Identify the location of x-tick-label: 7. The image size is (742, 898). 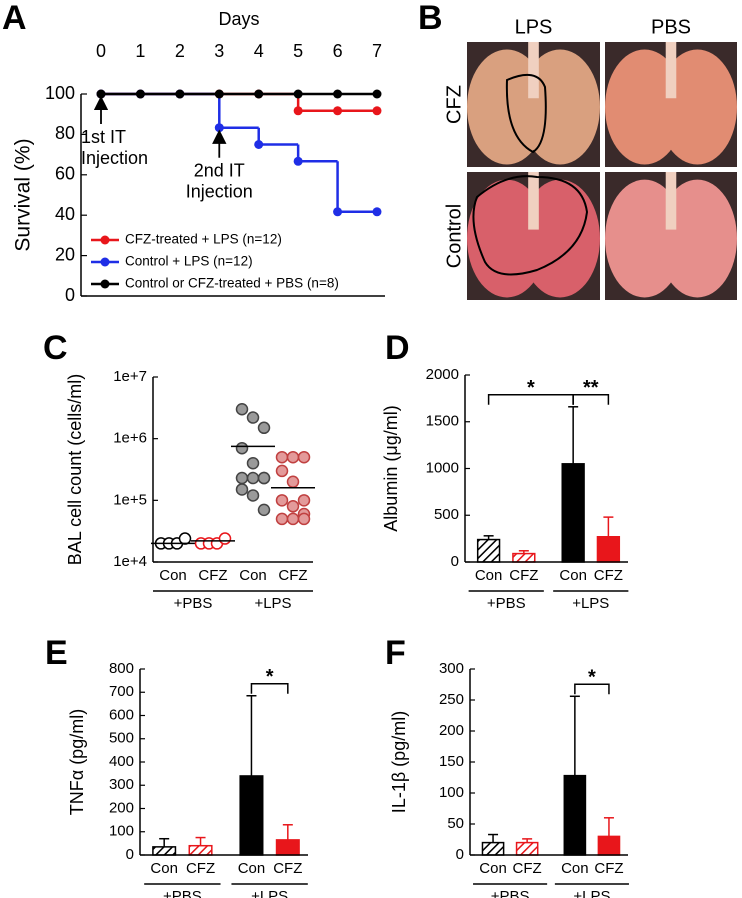
(377, 51).